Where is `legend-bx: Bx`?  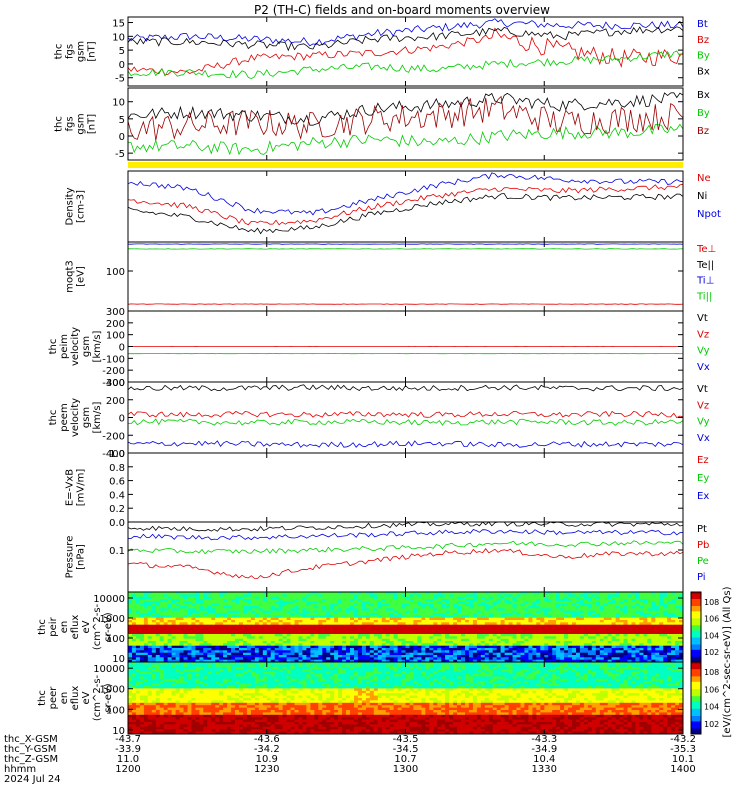 legend-bx: Bx is located at coordinates (703, 71).